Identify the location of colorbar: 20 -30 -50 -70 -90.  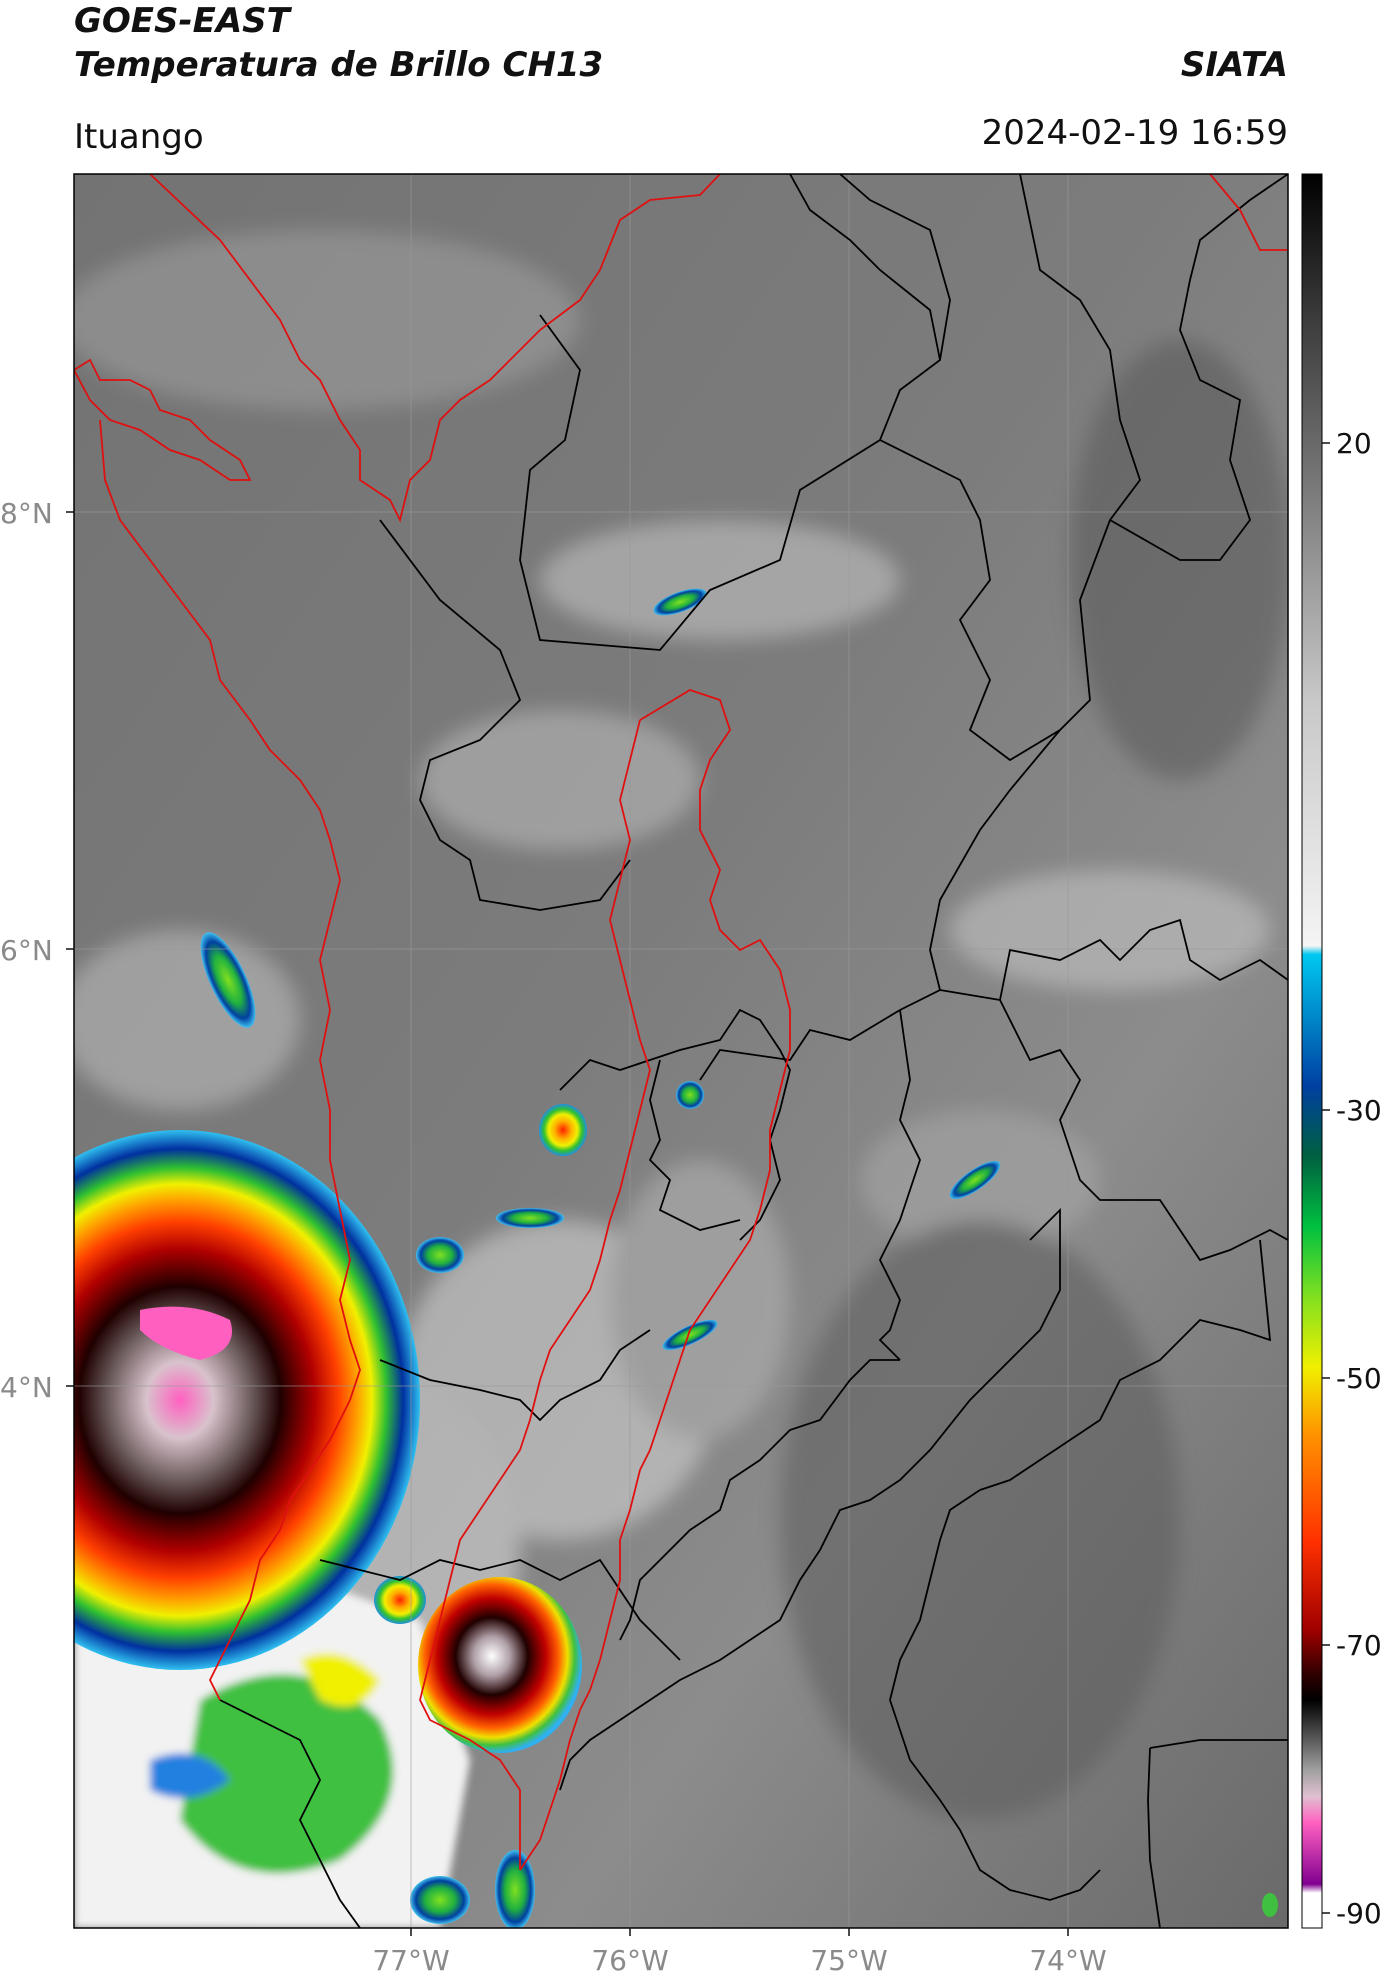
(1341, 1051).